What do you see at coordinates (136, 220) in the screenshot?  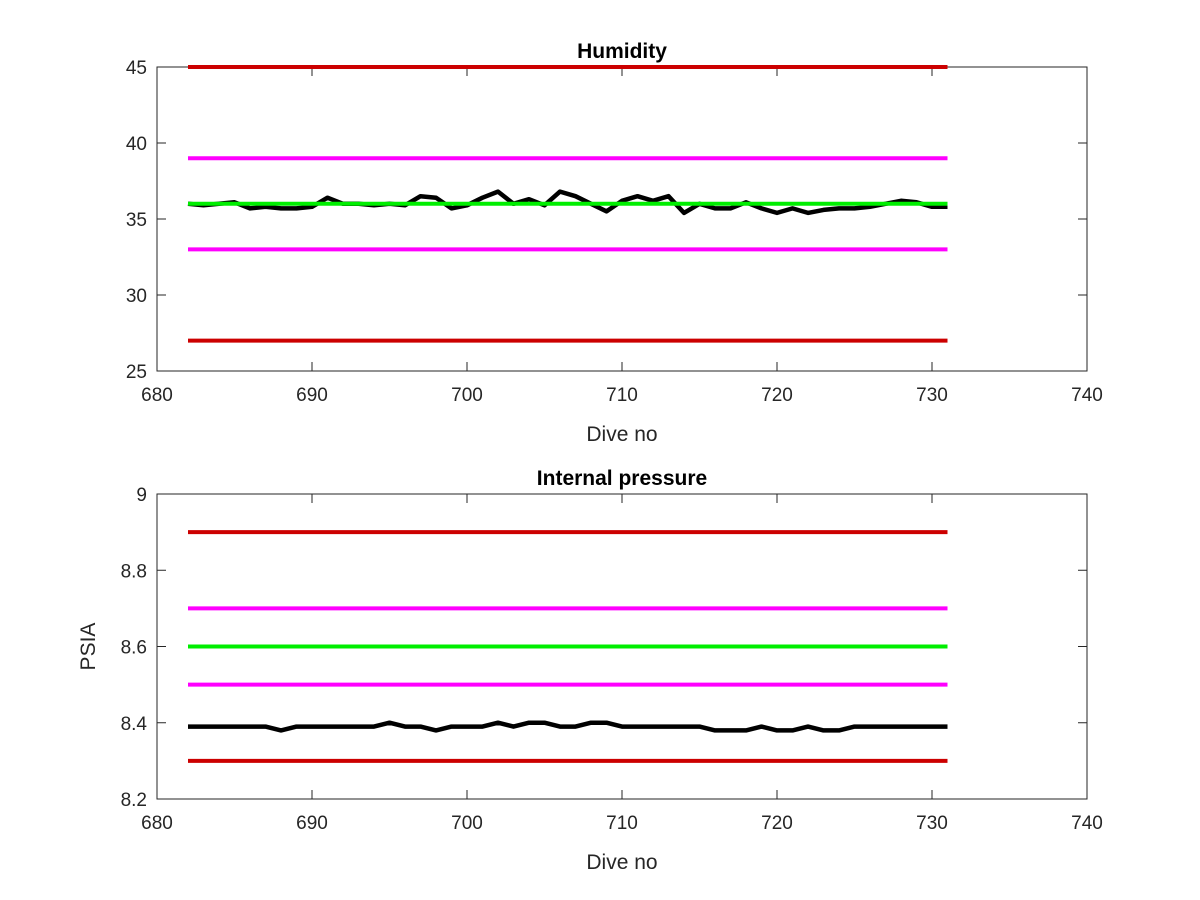 I see `humidity-y-tick-label: 35` at bounding box center [136, 220].